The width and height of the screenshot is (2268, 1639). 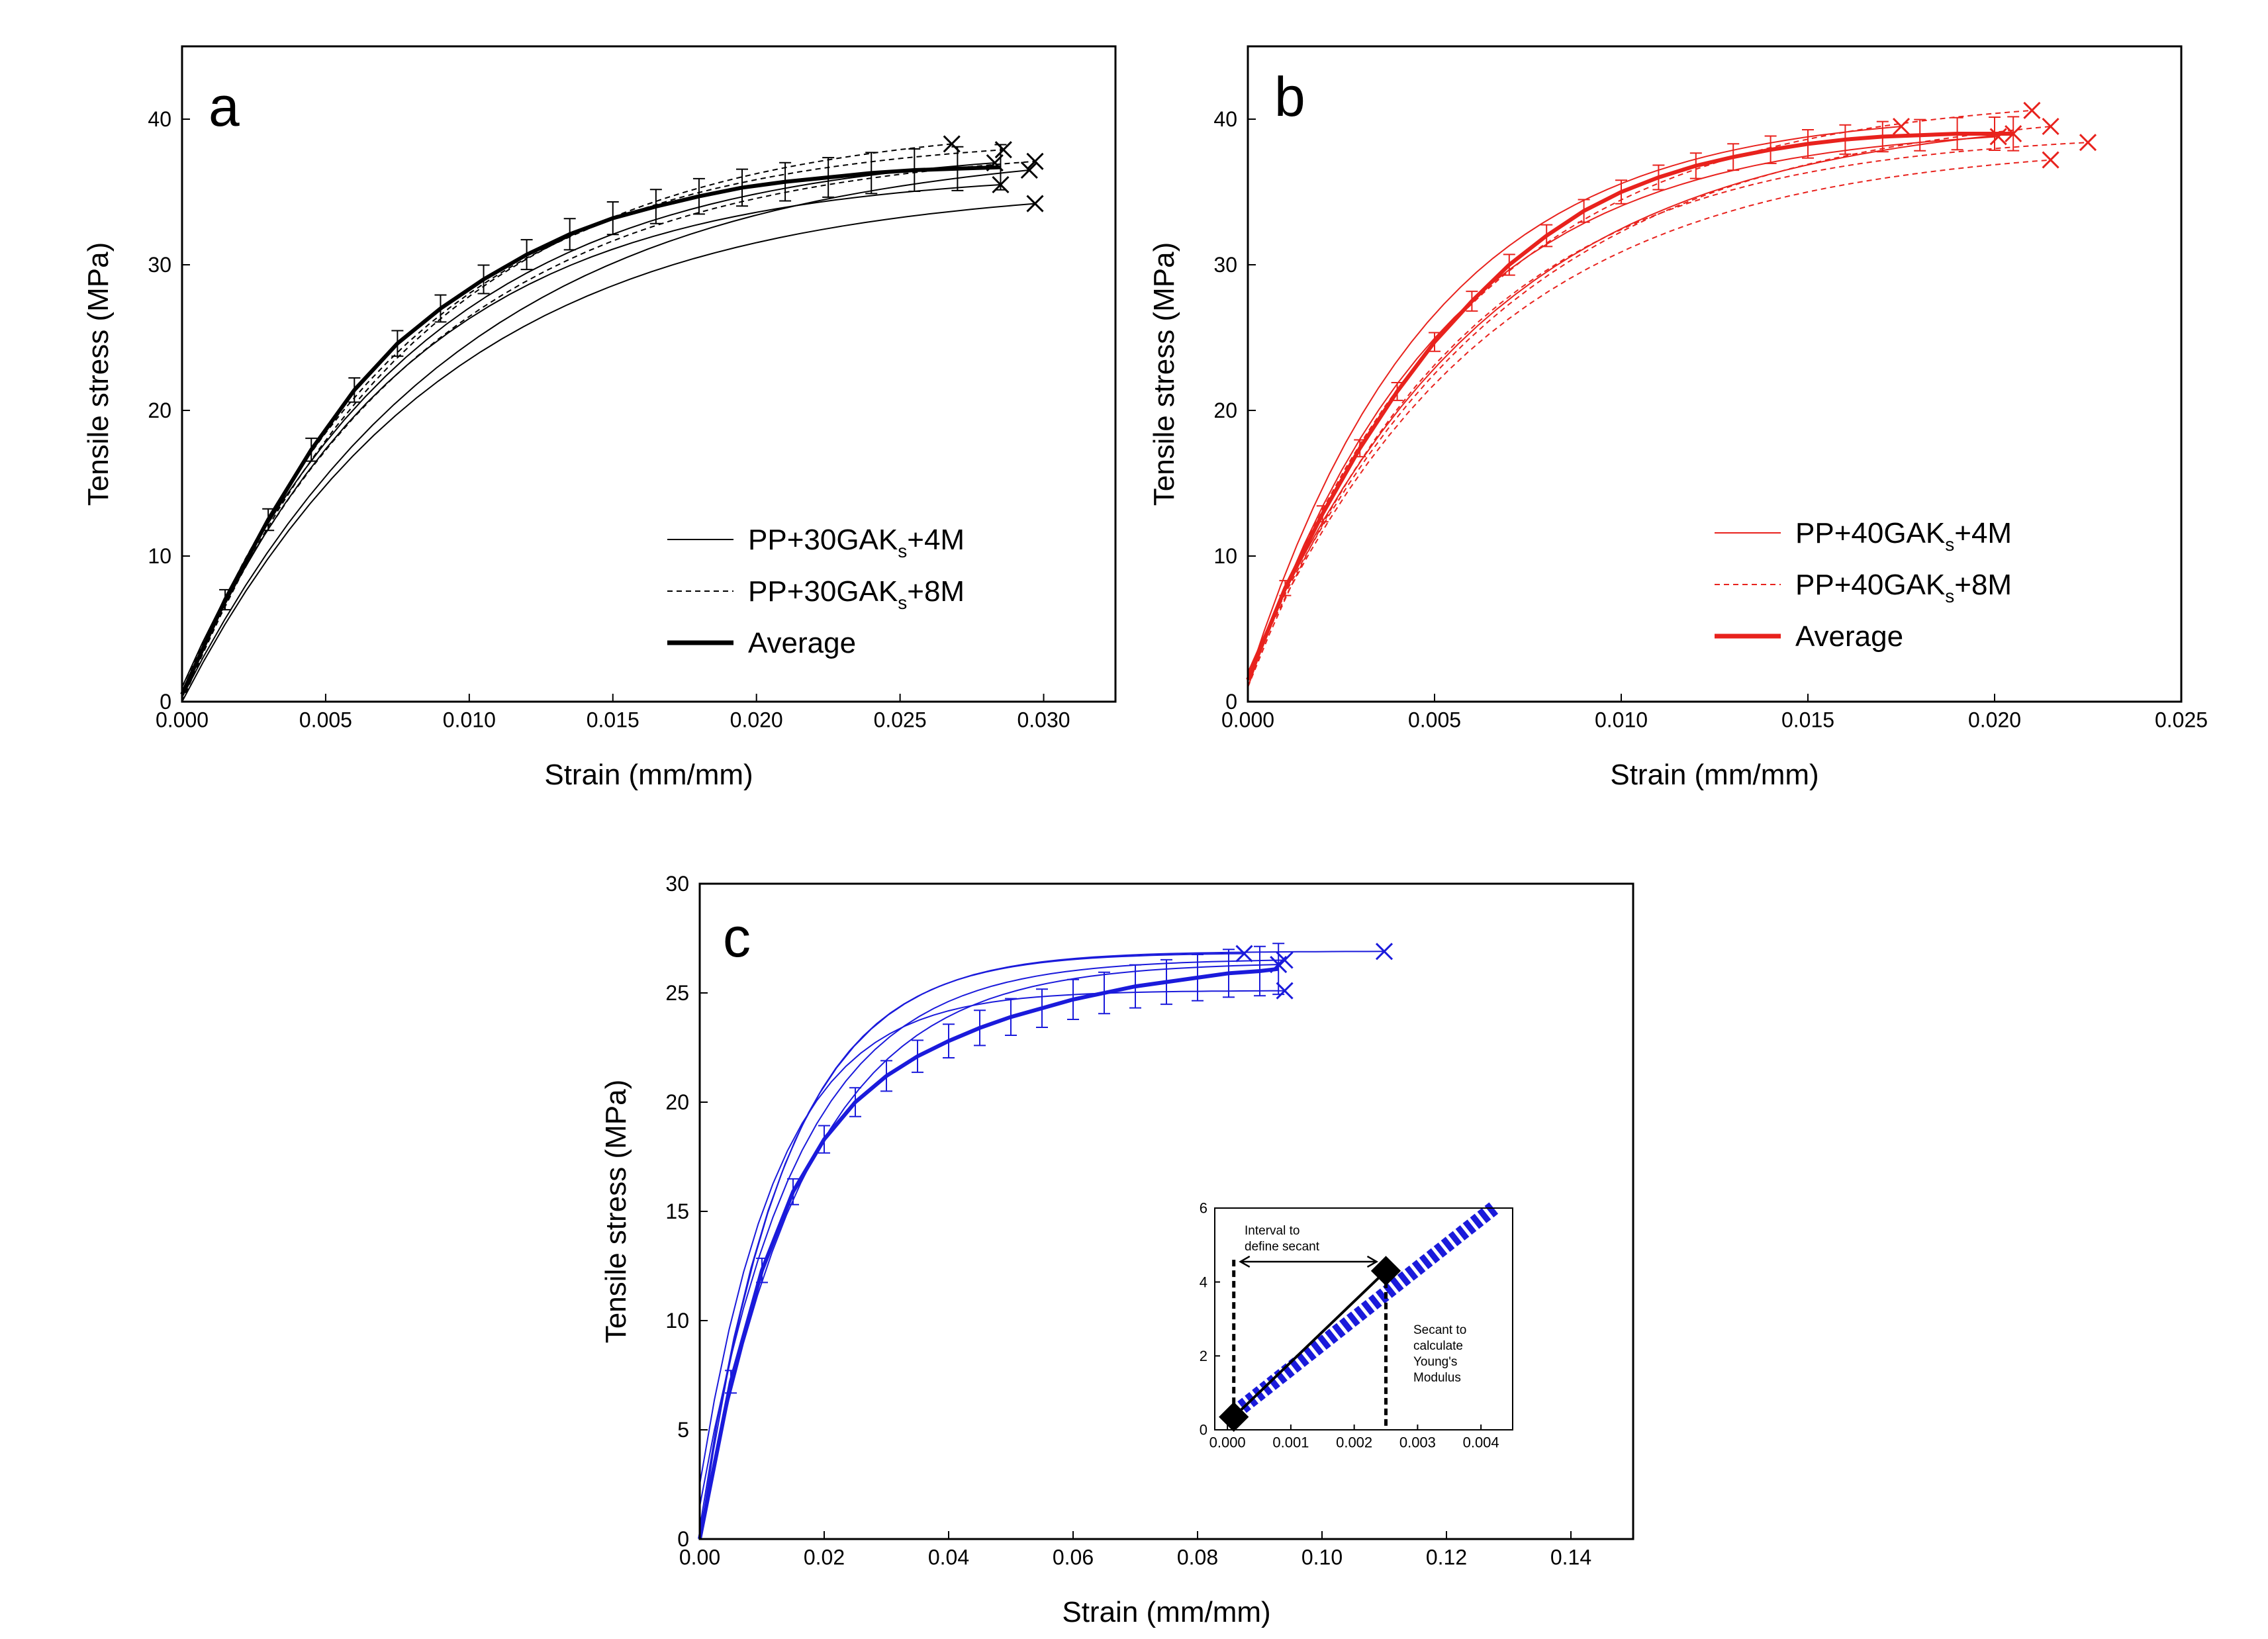 What do you see at coordinates (1481, 1442) in the screenshot?
I see `inset-x-tick-label: 0.004` at bounding box center [1481, 1442].